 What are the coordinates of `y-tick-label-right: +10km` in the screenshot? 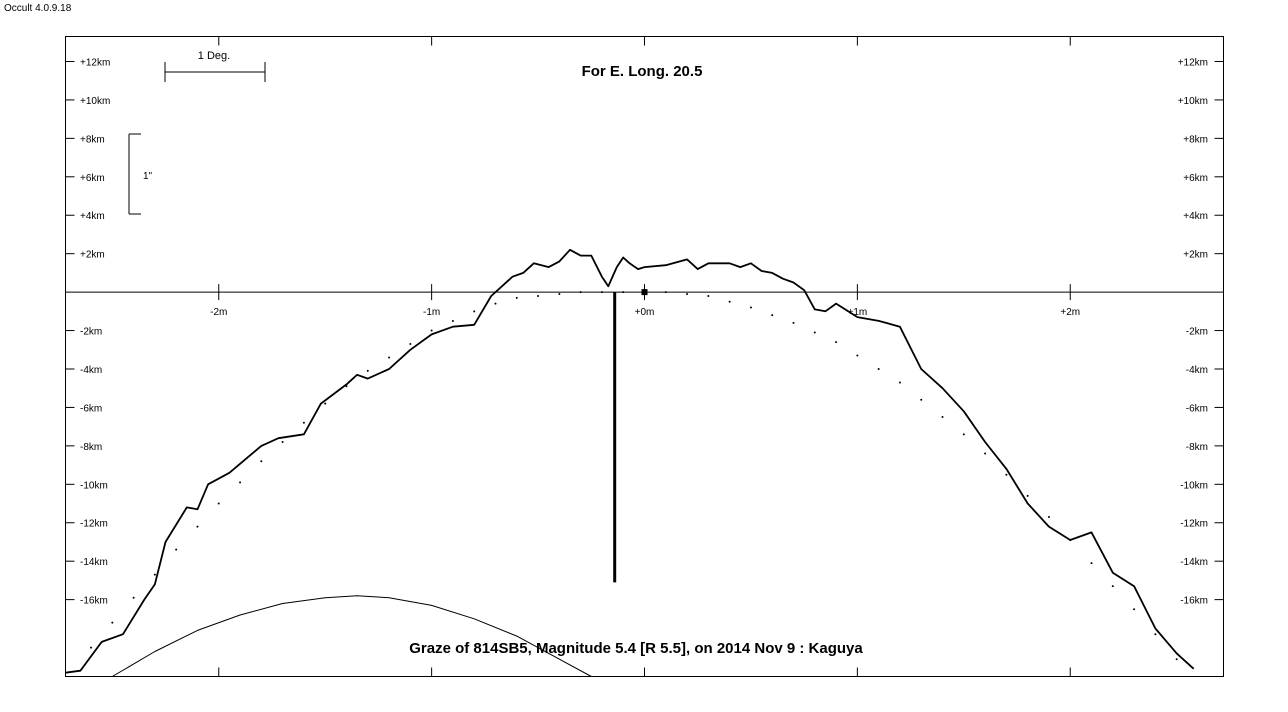 It's located at (1193, 101).